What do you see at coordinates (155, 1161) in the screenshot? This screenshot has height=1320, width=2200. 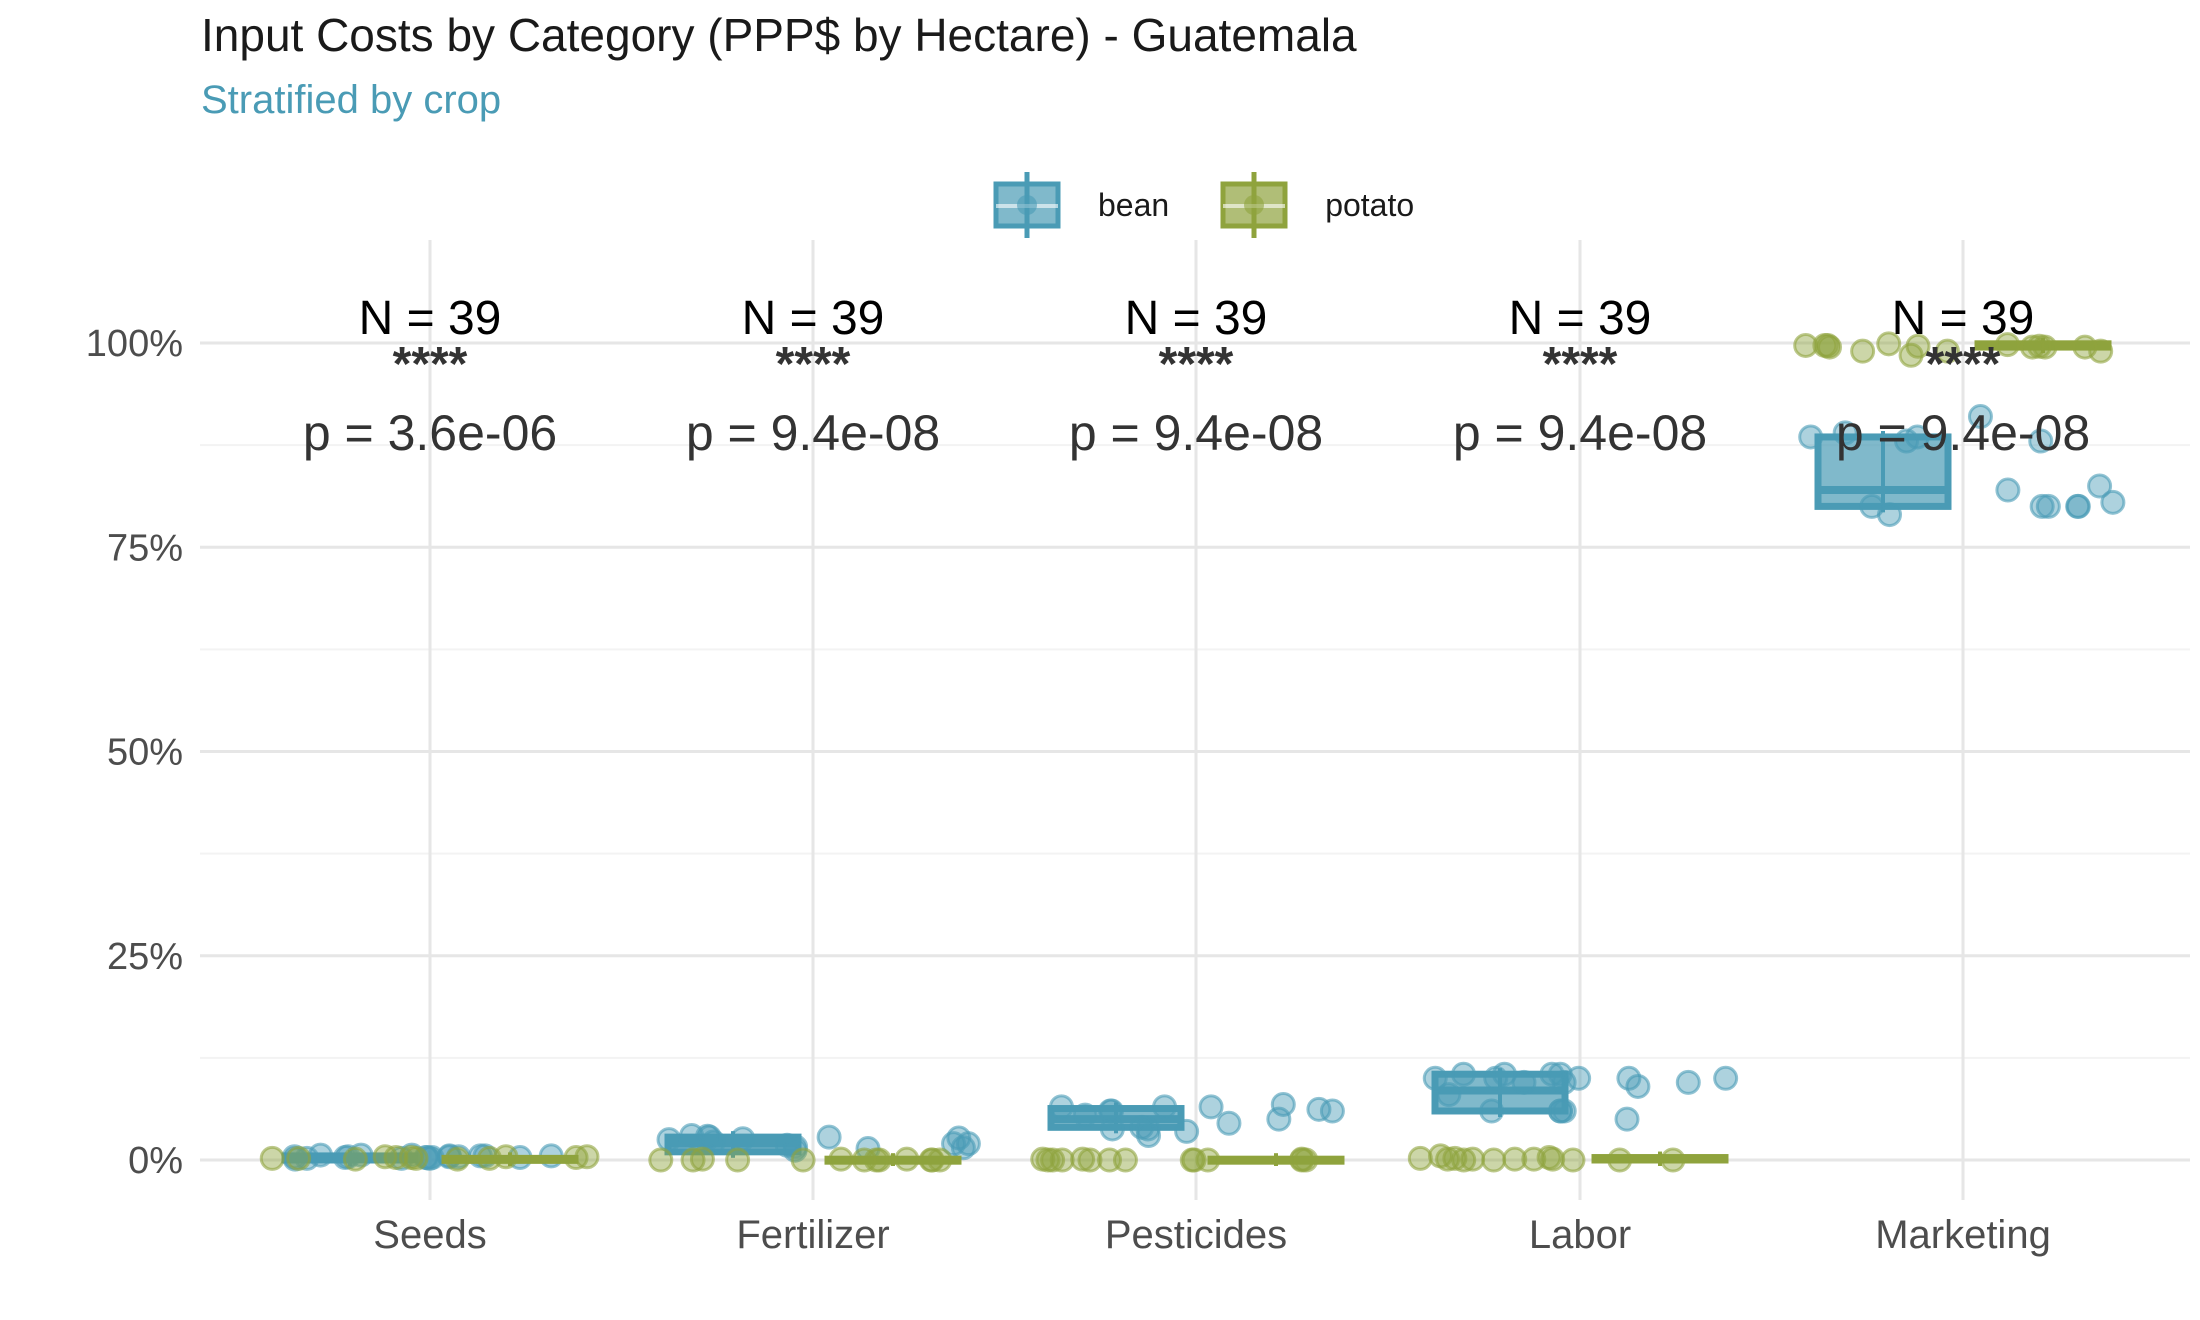 I see `y-tick-label: 0%` at bounding box center [155, 1161].